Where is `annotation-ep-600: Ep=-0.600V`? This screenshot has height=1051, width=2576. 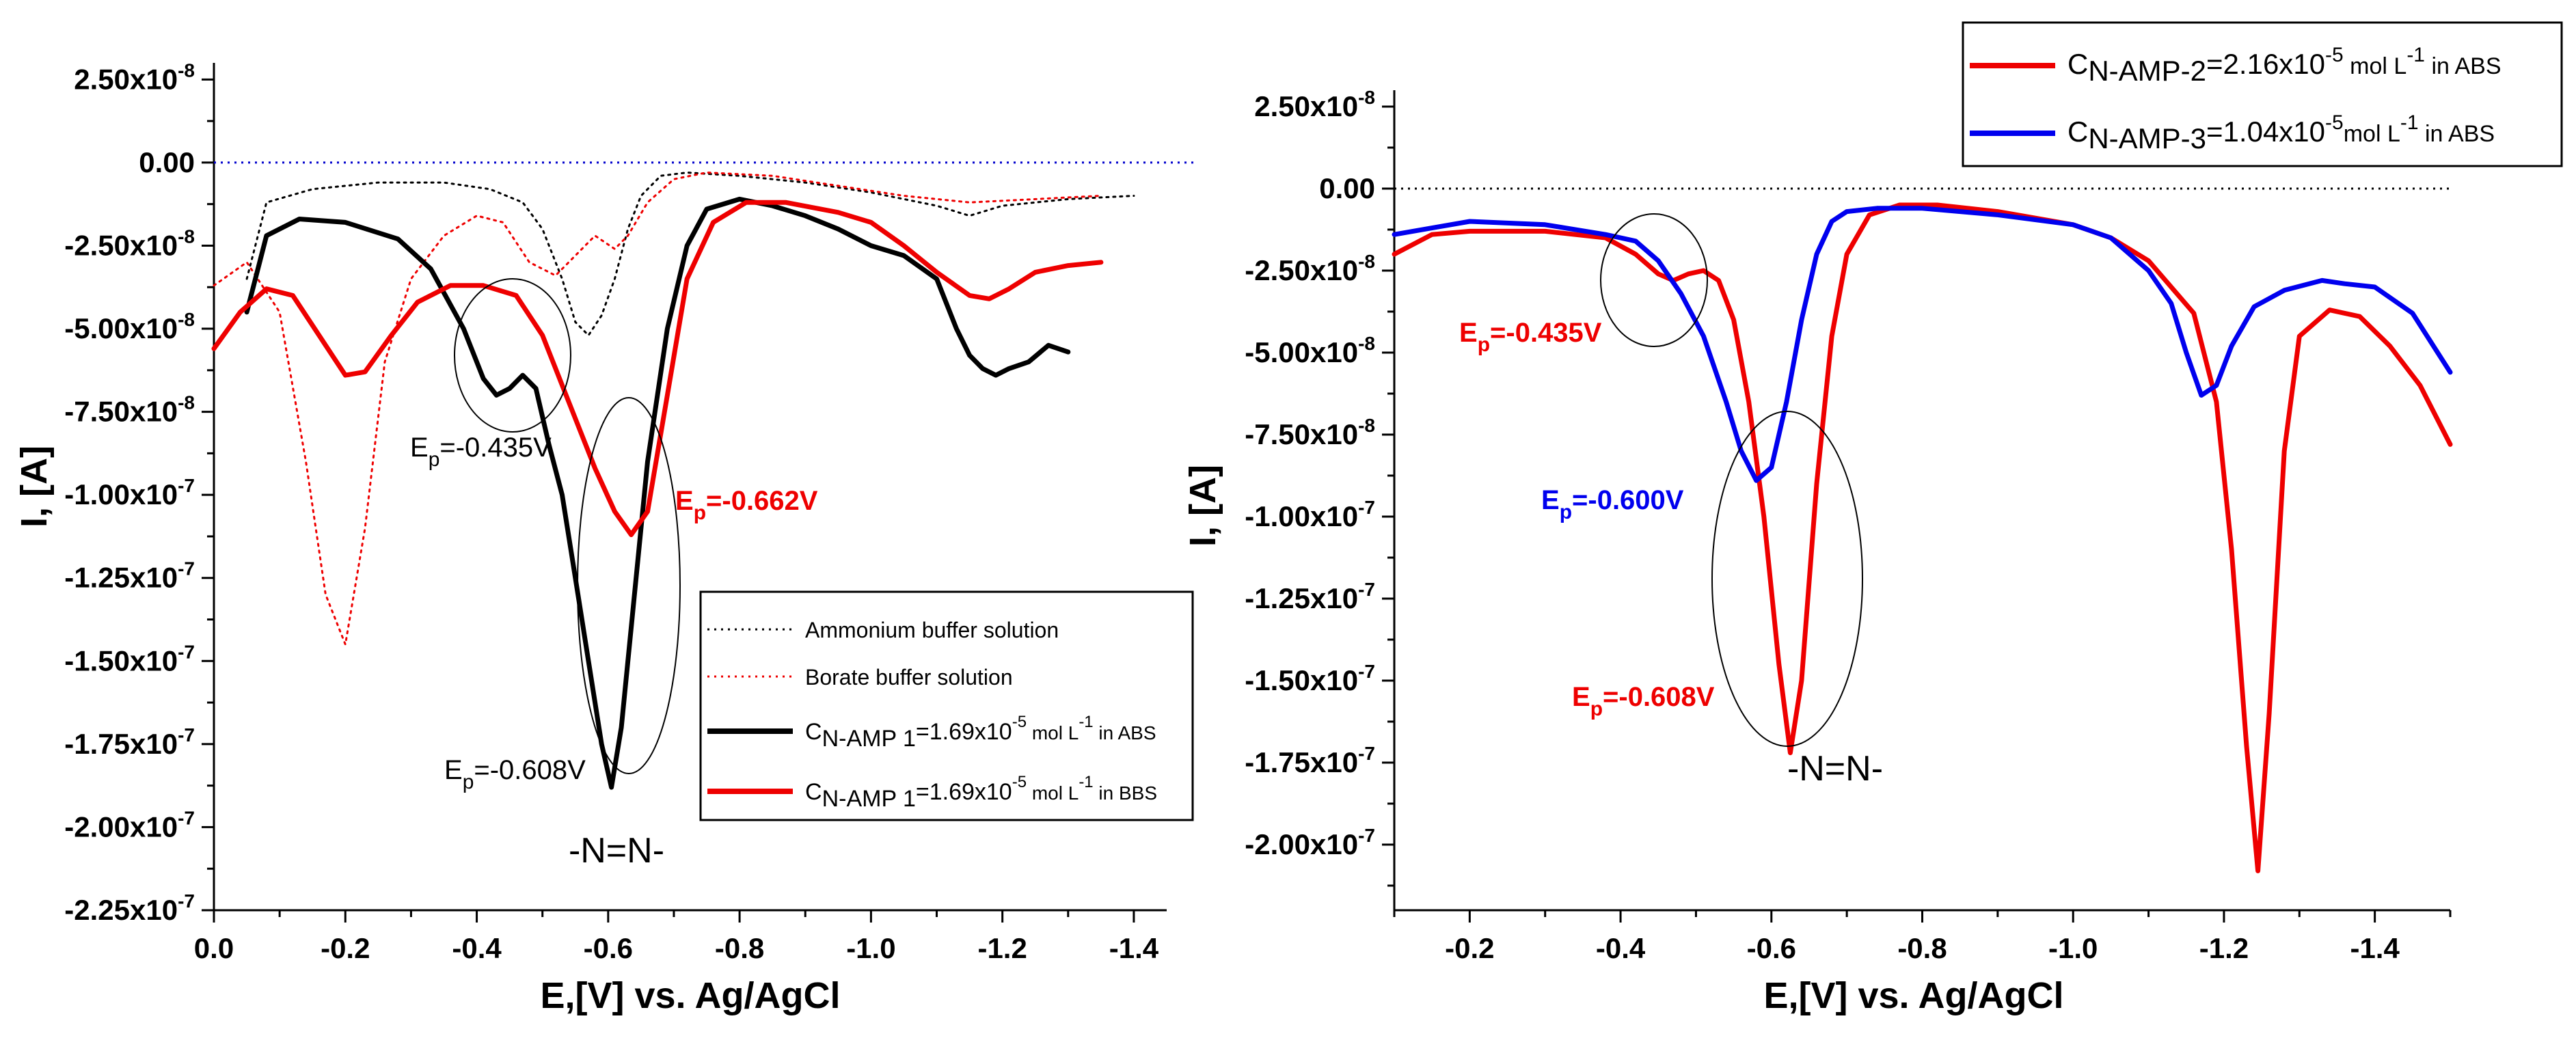
annotation-ep-600: Ep=-0.600V is located at coordinates (1613, 504).